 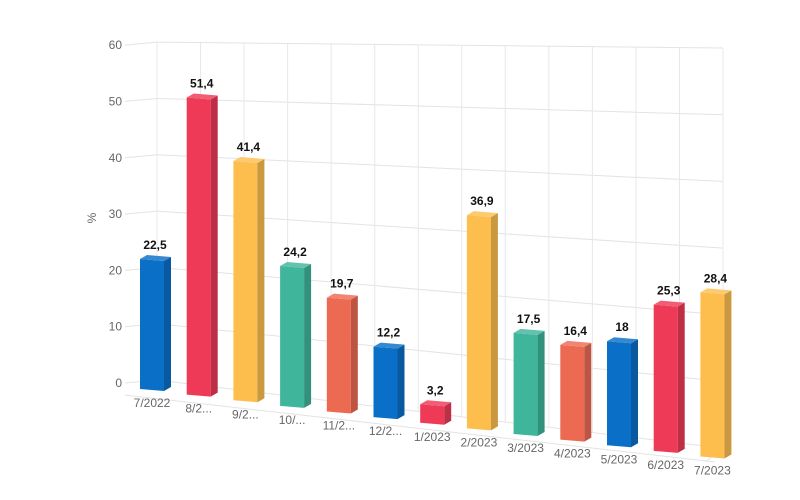 I want to click on floor-edge, so click(x=420, y=428).